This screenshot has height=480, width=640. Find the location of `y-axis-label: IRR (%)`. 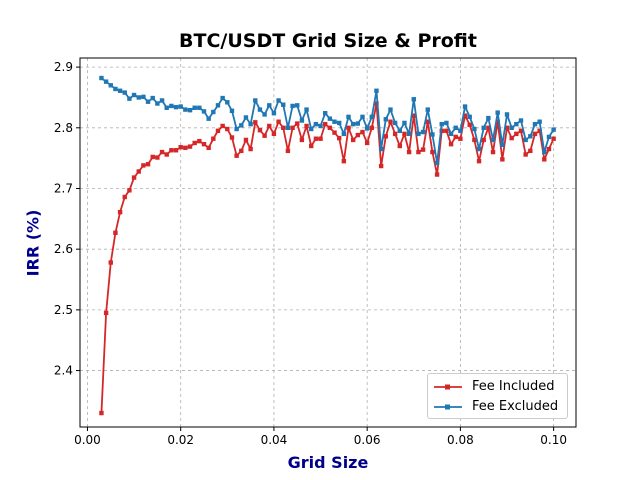

y-axis-label: IRR (%) is located at coordinates (33, 243).